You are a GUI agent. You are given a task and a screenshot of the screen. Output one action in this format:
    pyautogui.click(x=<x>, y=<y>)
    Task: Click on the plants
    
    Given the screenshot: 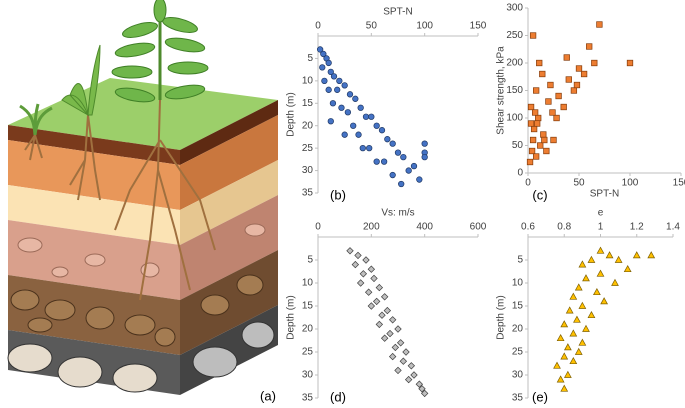 What is the action you would take?
    pyautogui.click(x=114, y=68)
    